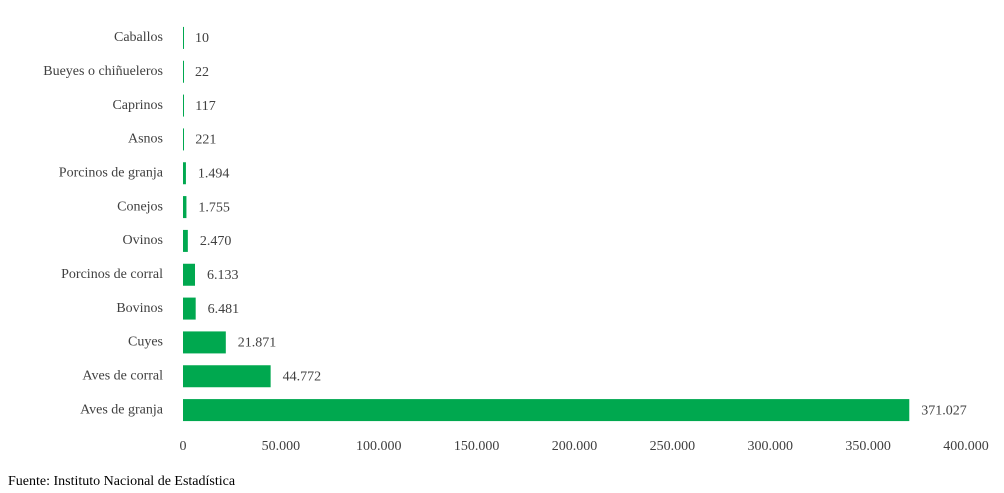  Describe the element at coordinates (103, 71) in the screenshot. I see `y-tick-label: Bueyes o chiñueleros` at that location.